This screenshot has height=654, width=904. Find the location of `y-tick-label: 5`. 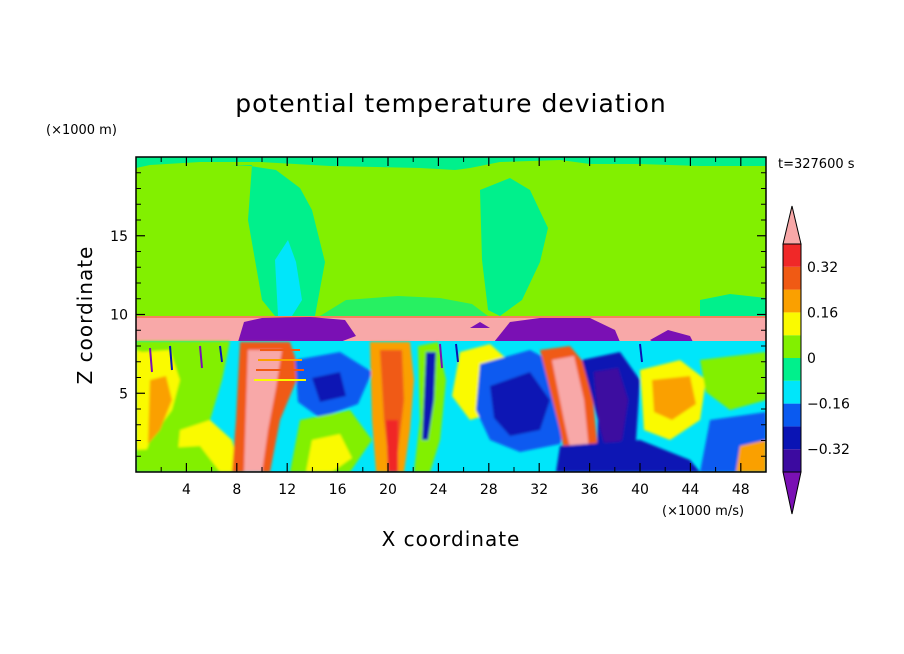

y-tick-label: 5 is located at coordinates (123, 394).